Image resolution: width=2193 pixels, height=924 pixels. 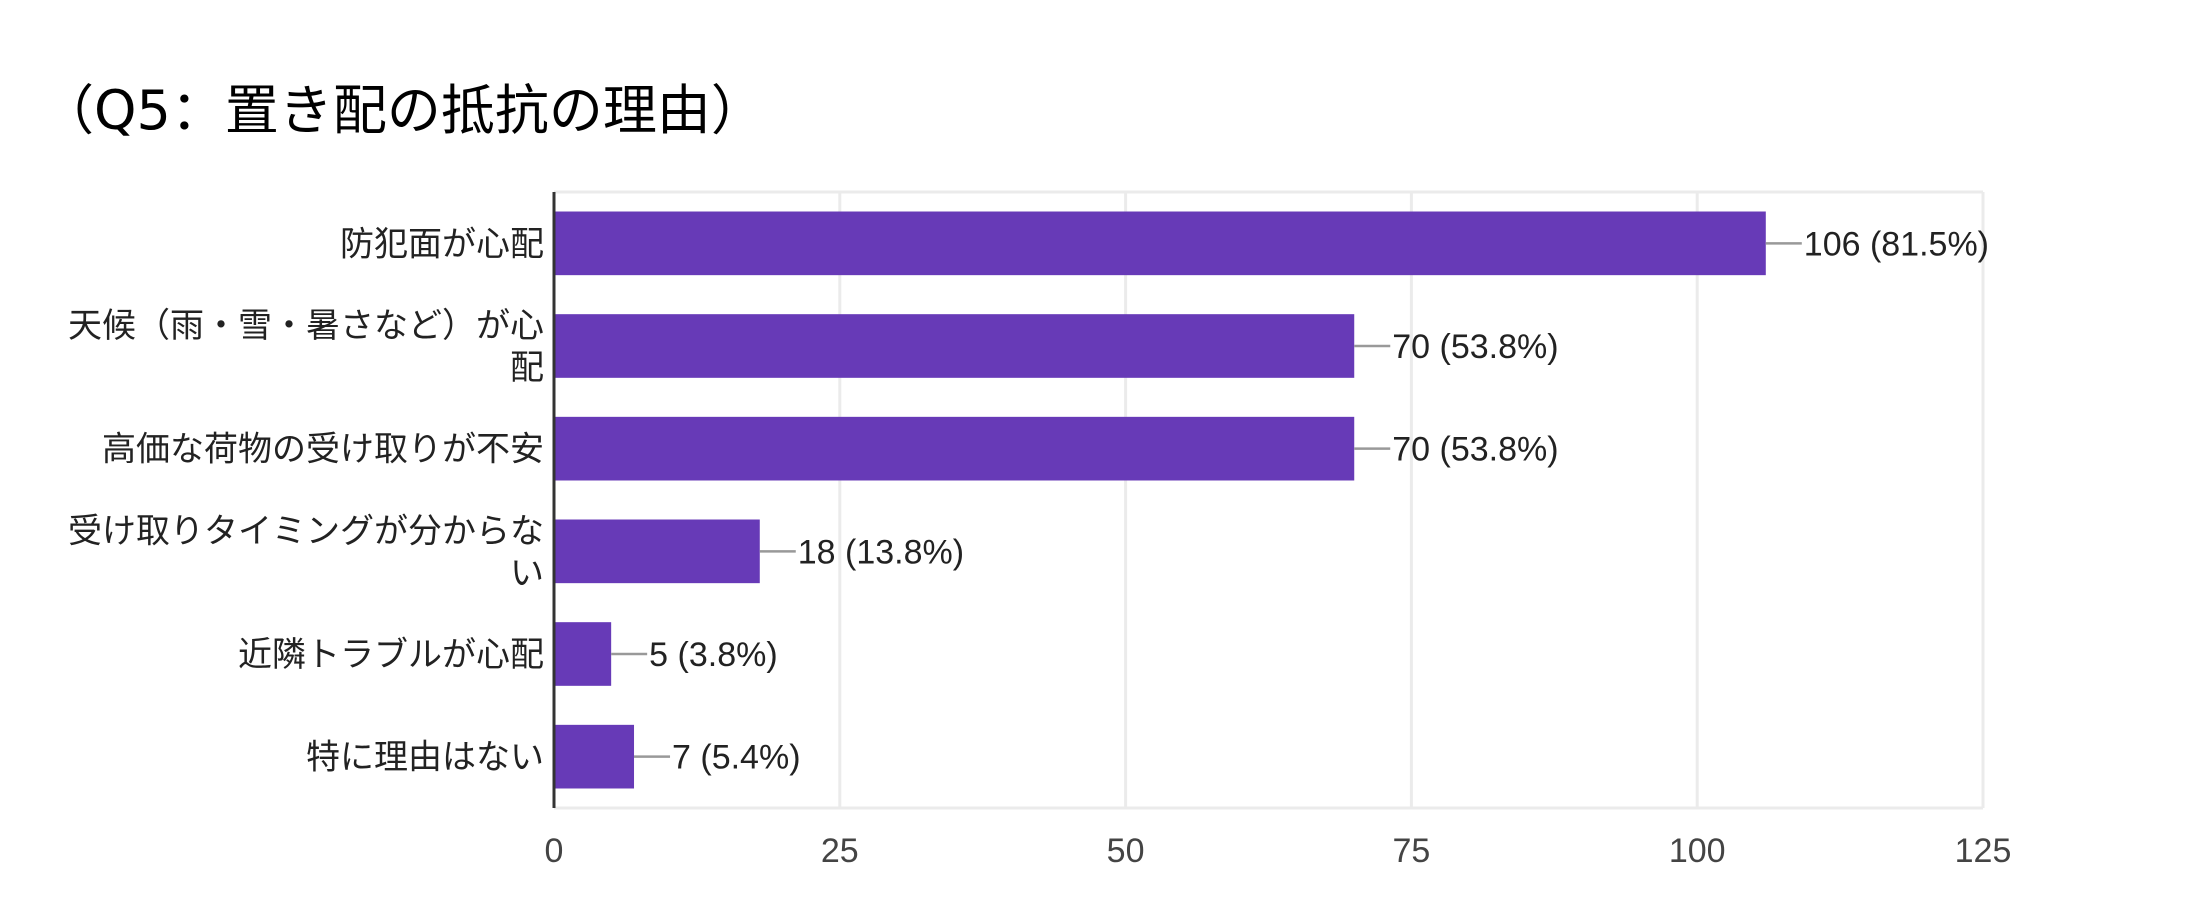 What do you see at coordinates (527, 368) in the screenshot?
I see `category-label-line: 配` at bounding box center [527, 368].